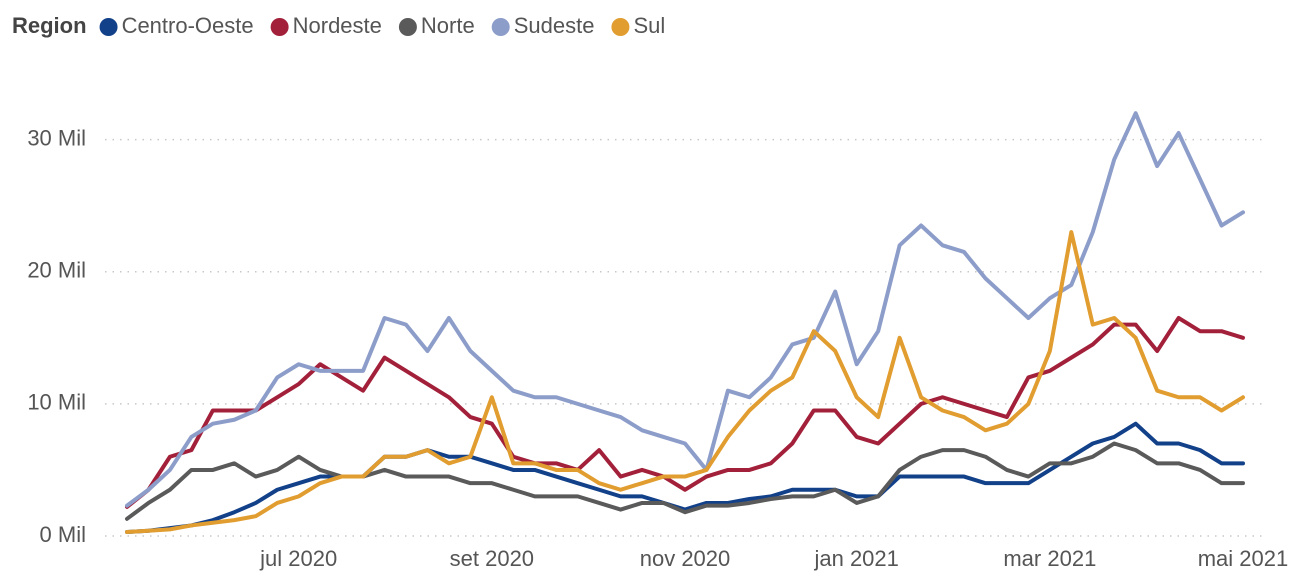  I want to click on x-tick-label: mai 2021, so click(1243, 558).